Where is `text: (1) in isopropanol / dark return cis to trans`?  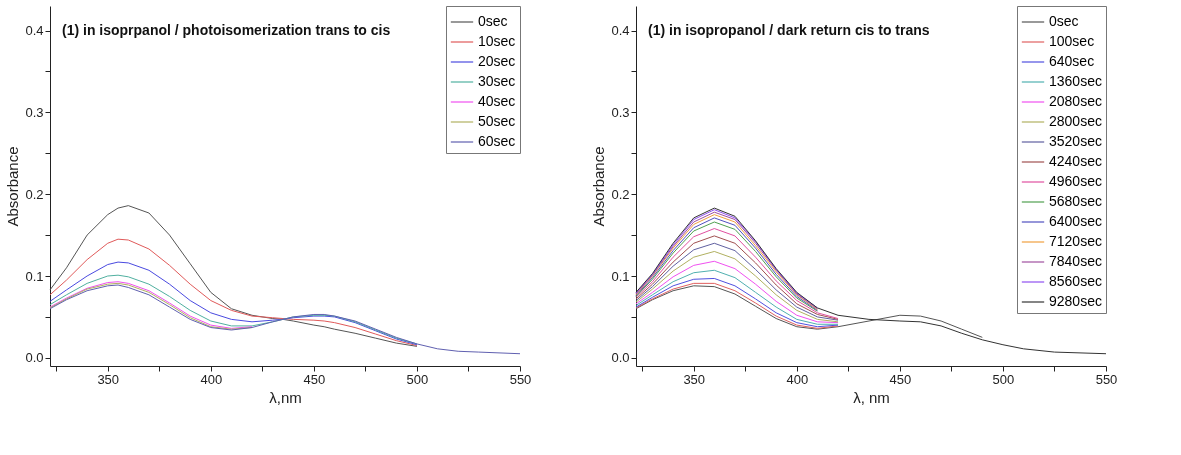
text: (1) in isopropanol / dark return cis to trans is located at coordinates (789, 30).